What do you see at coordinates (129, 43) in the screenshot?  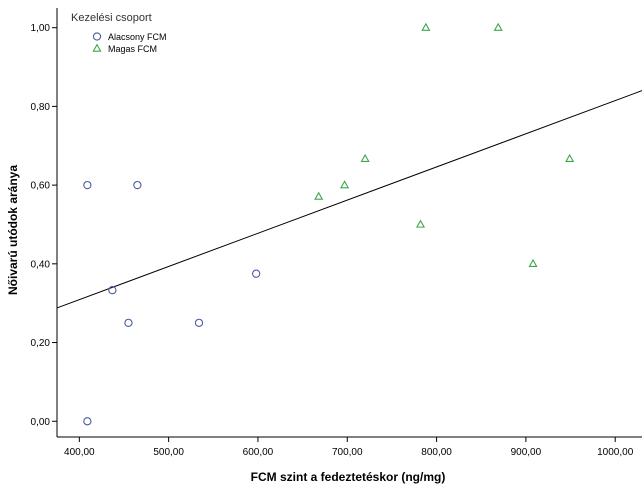 I see `legend-entries: Alacsony FCM Magas FCM` at bounding box center [129, 43].